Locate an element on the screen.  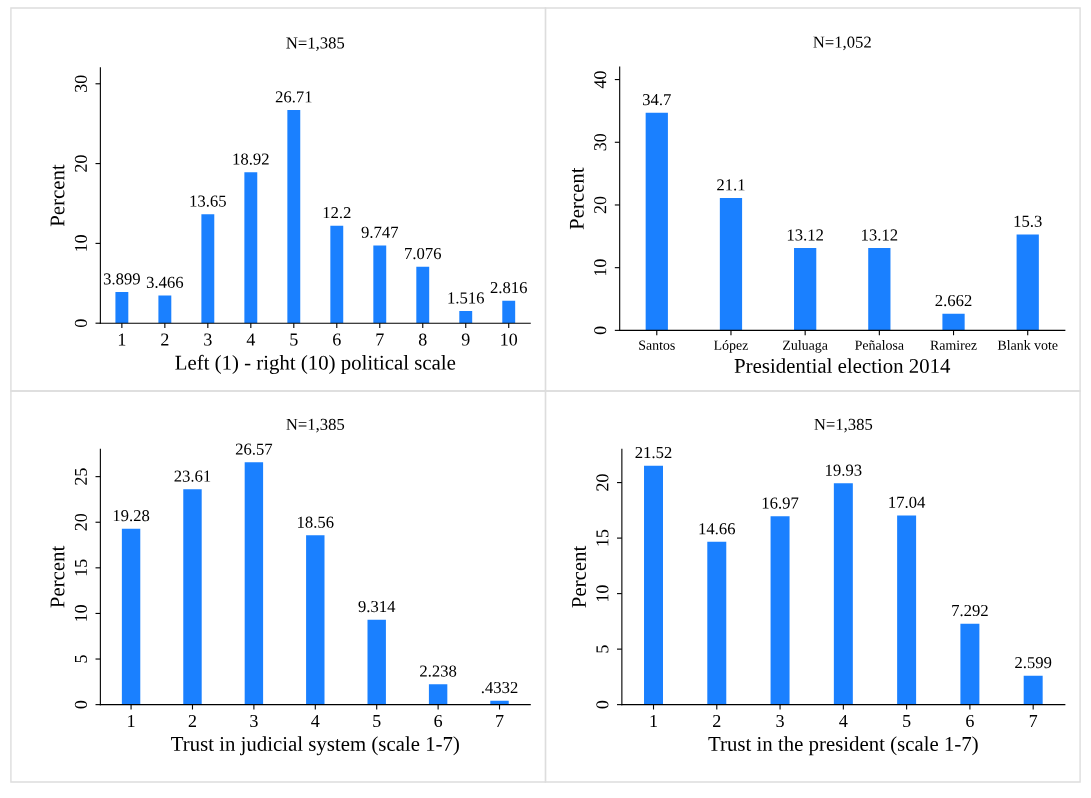
data-label: 9.314 is located at coordinates (377, 606).